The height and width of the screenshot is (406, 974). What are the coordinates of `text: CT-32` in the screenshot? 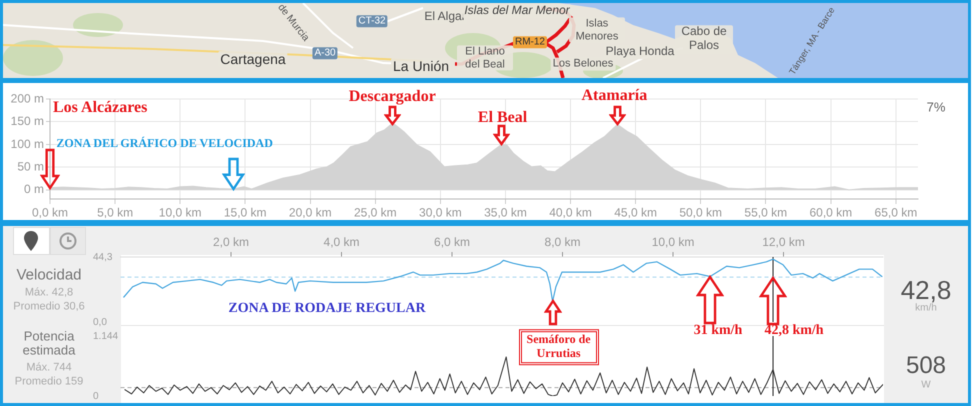 It's located at (372, 21).